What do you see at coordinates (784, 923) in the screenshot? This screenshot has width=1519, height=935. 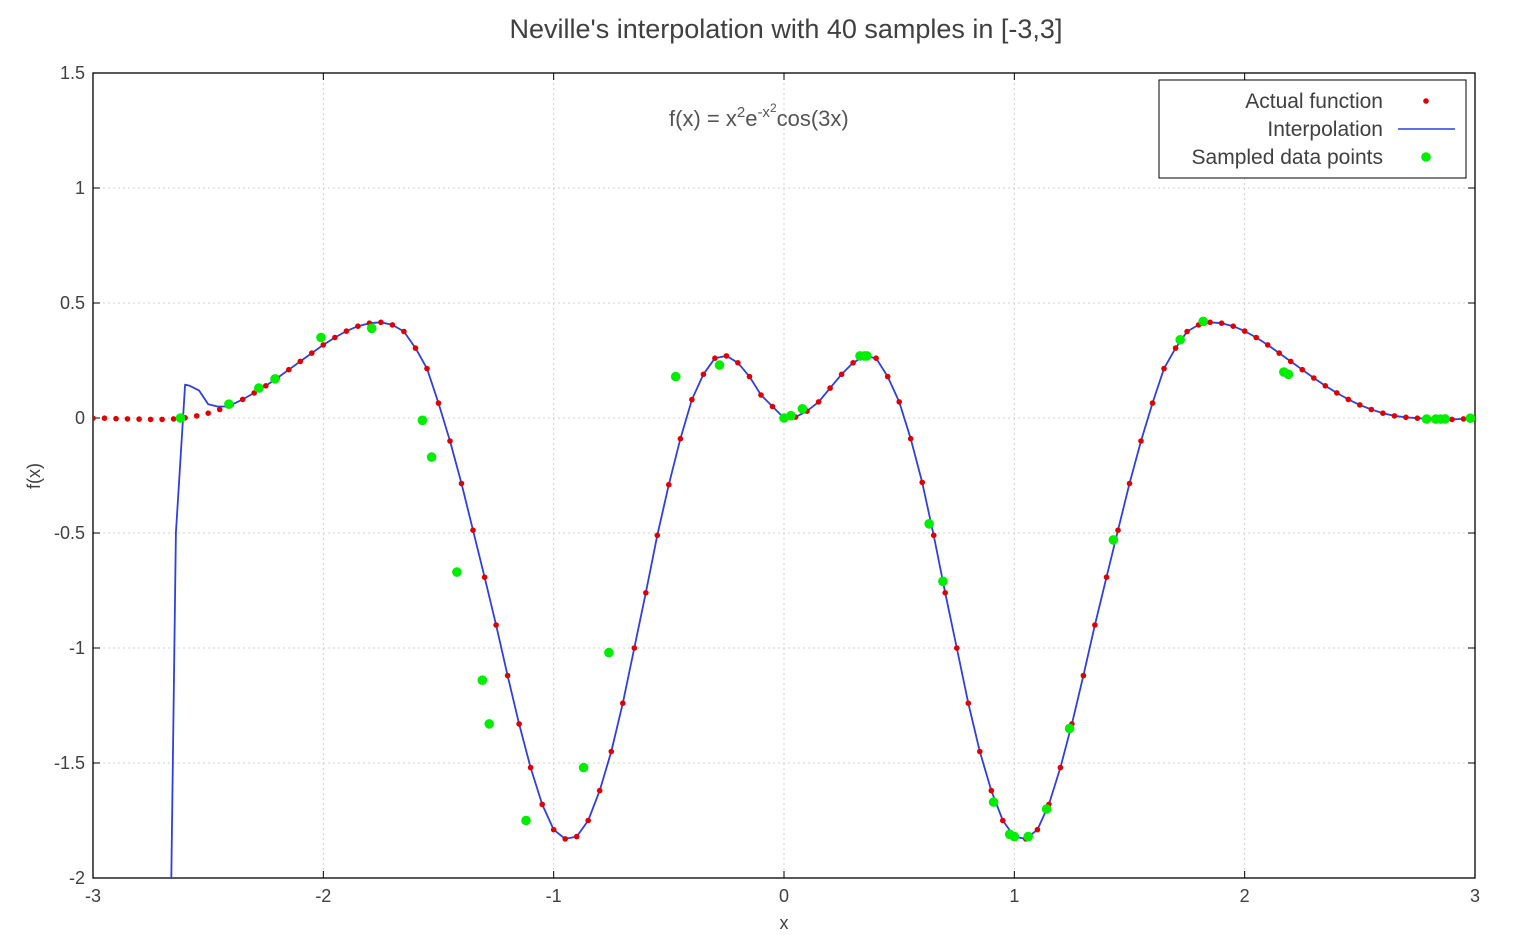 I see `x-axis-label: x` at bounding box center [784, 923].